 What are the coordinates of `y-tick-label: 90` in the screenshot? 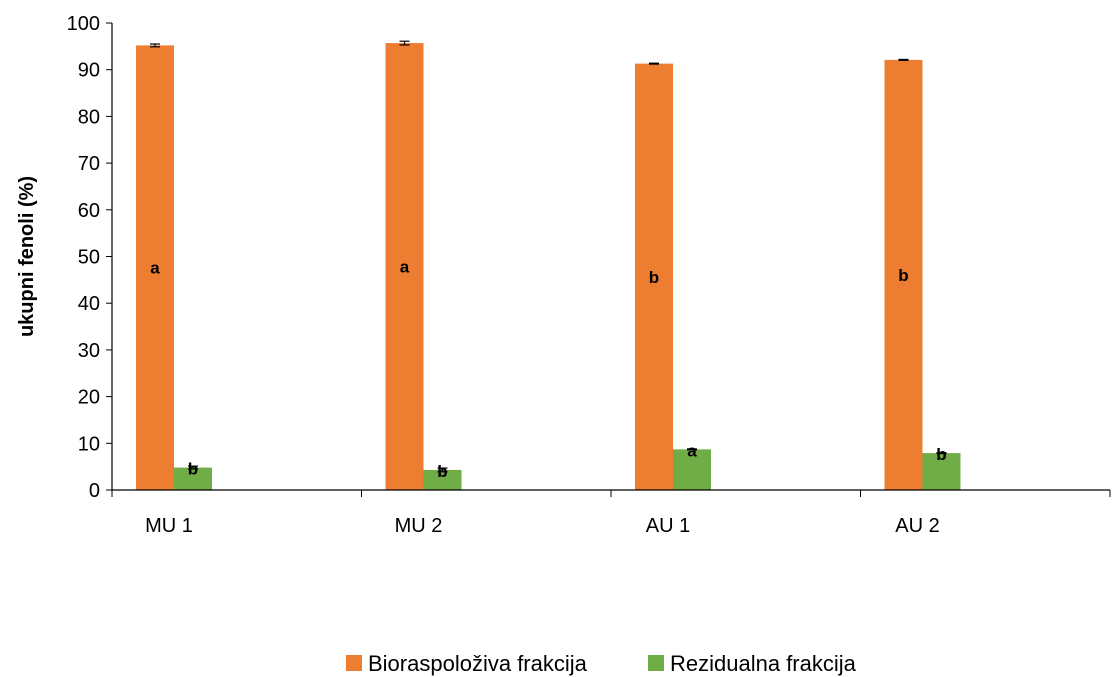 It's located at (89, 71).